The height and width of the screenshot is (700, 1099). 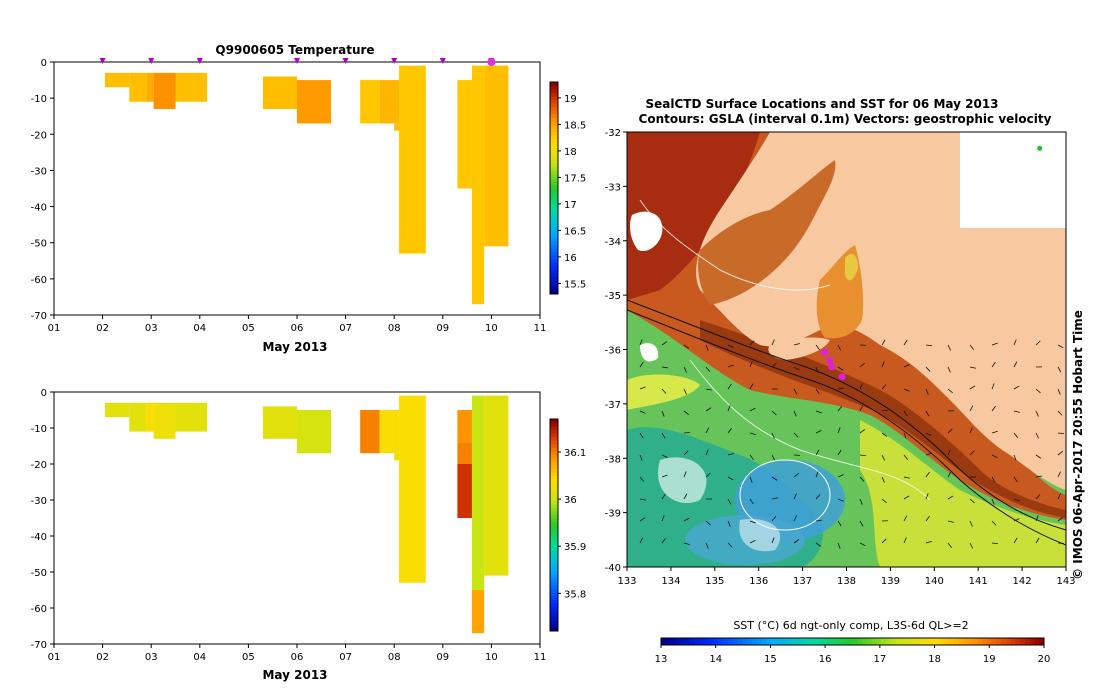 I want to click on sst-colorbar-tick-label: 15, so click(x=770, y=659).